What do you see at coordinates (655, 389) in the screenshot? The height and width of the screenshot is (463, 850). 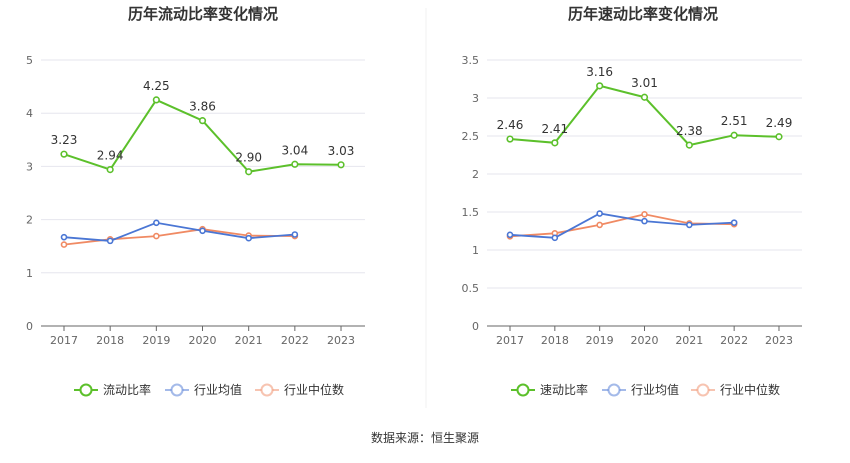 I see `chart2-legend-label: 行业均值` at bounding box center [655, 389].